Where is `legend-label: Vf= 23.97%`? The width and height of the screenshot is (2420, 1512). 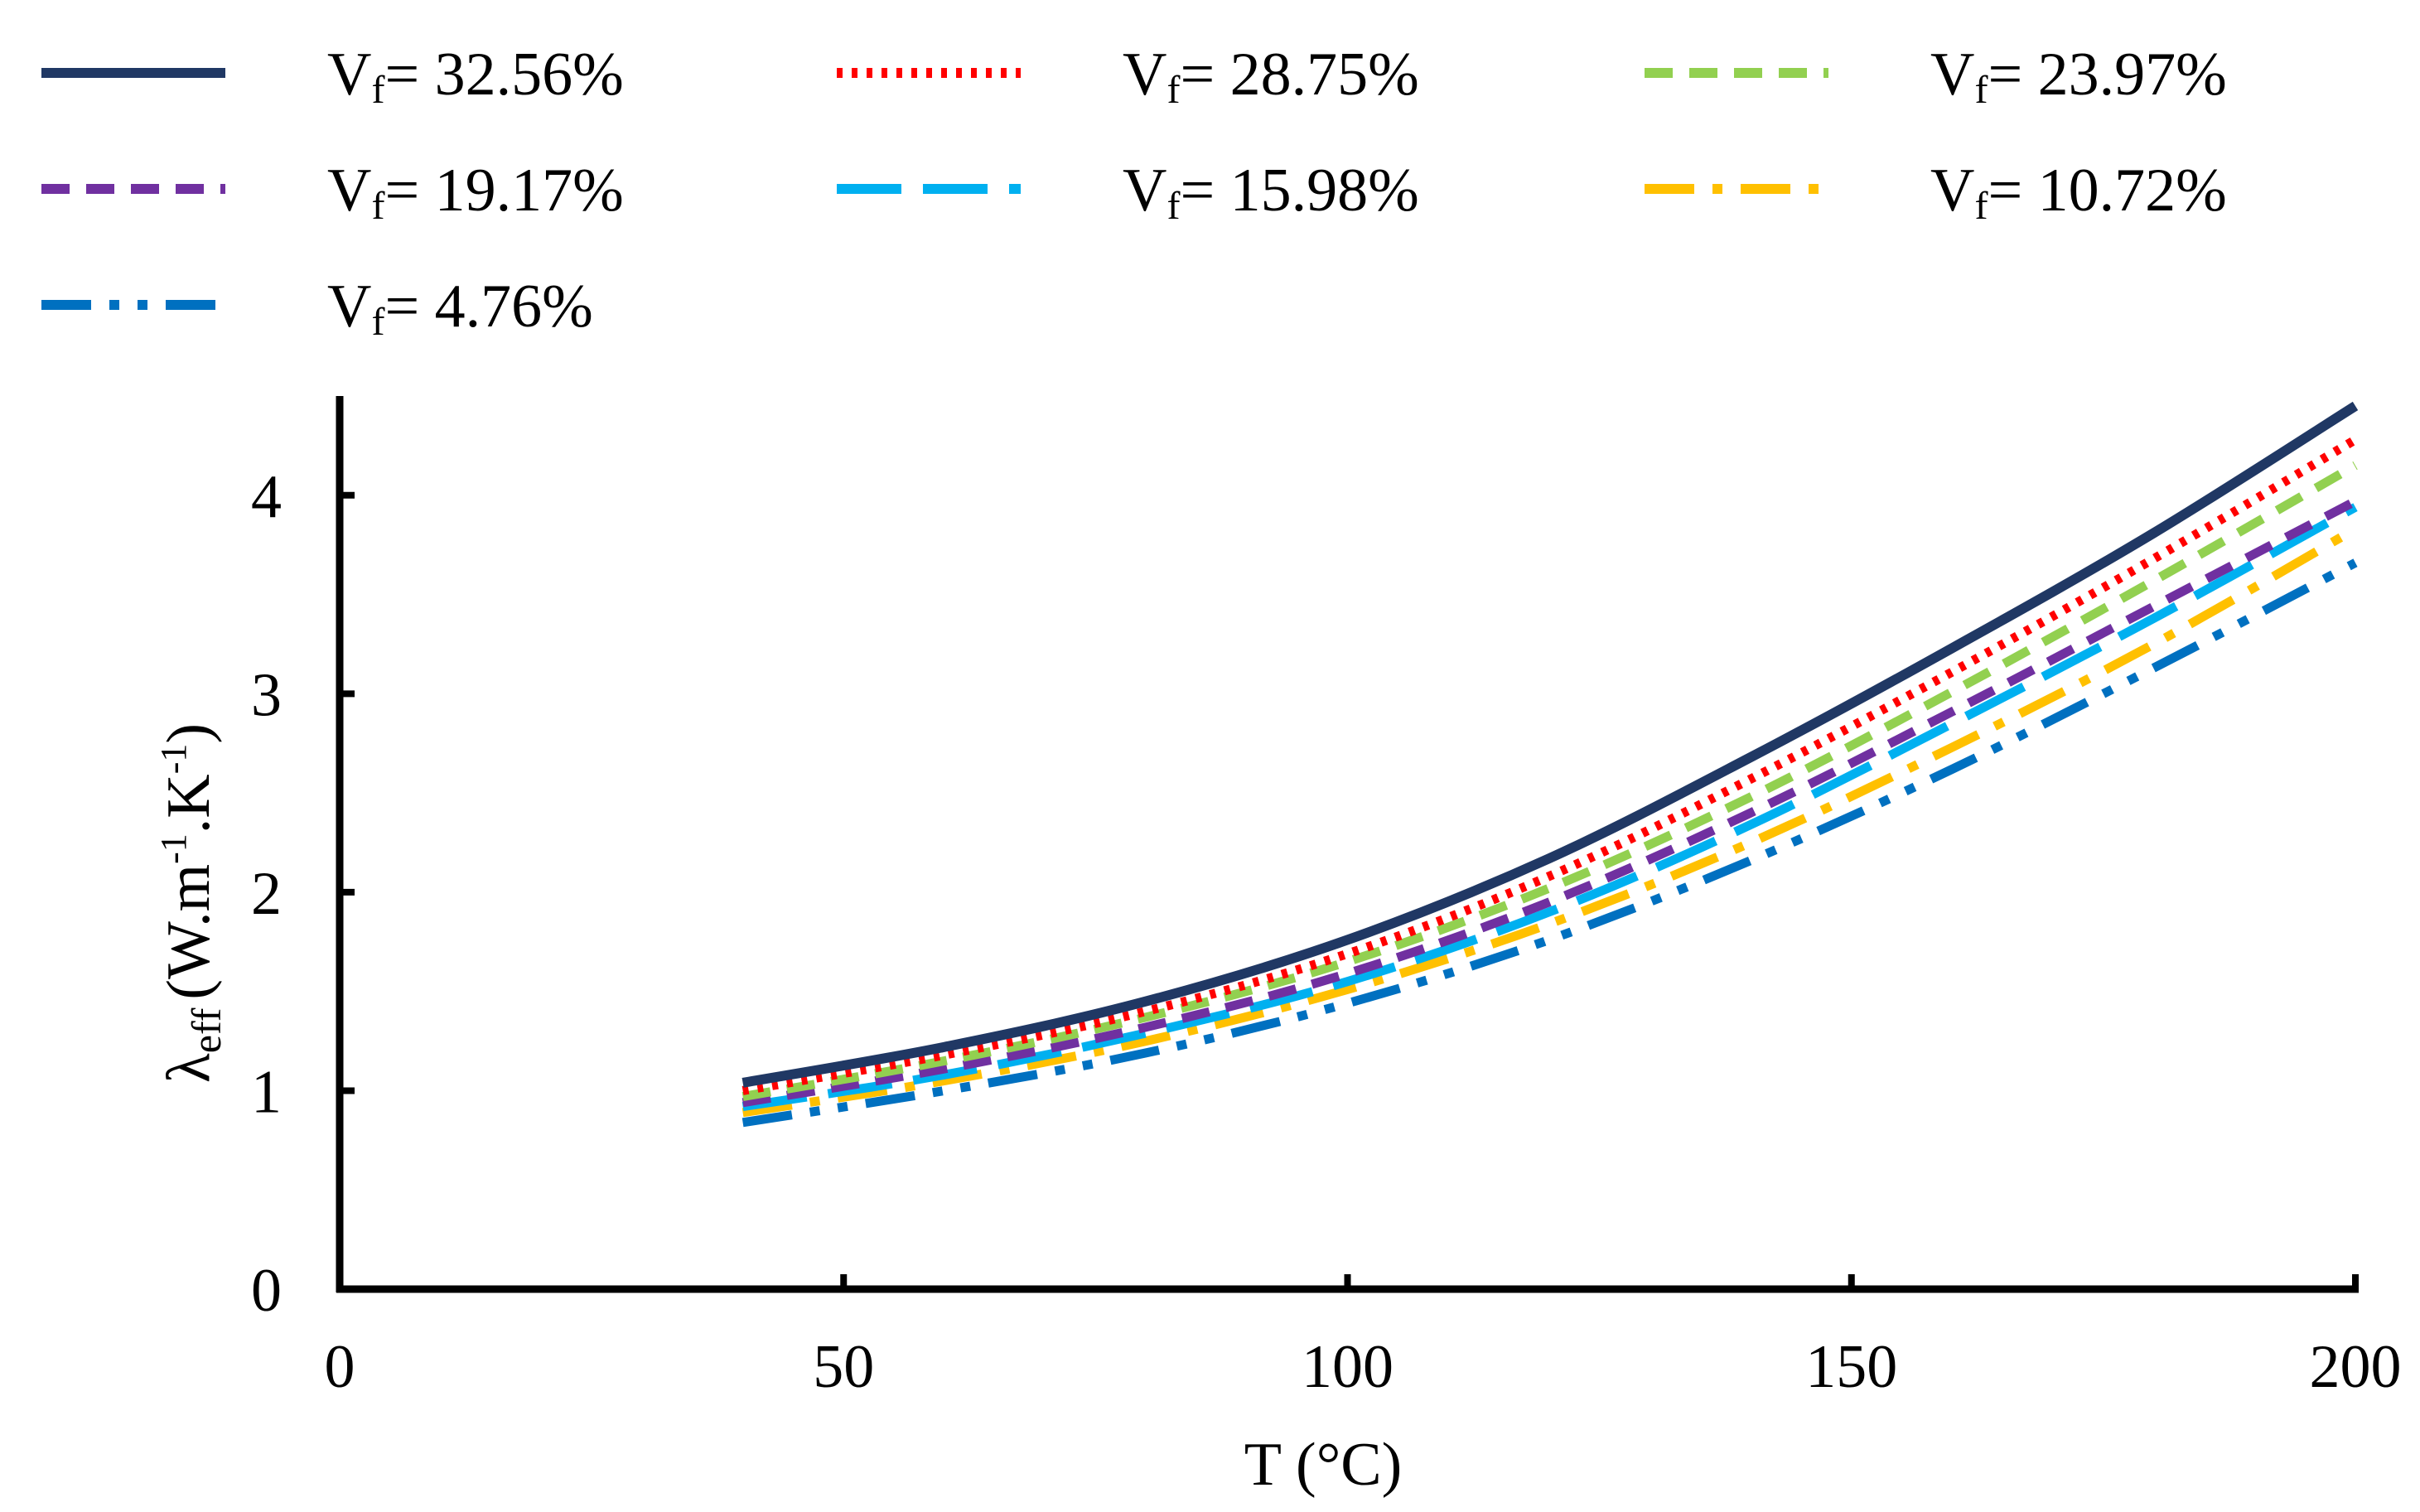
legend-label: Vf= 23.97% is located at coordinates (2078, 76).